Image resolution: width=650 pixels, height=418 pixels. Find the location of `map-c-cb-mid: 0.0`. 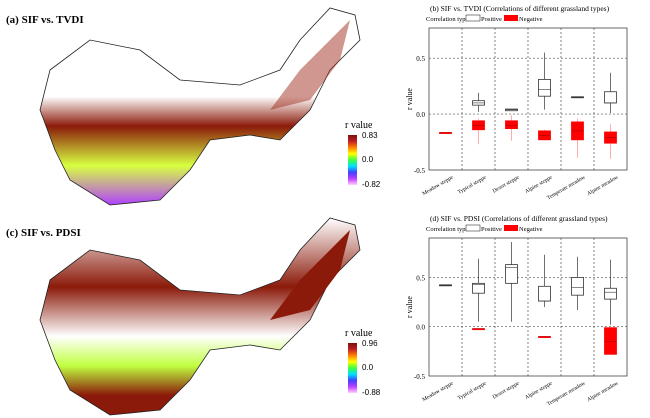

map-c-cb-mid: 0.0 is located at coordinates (368, 367).